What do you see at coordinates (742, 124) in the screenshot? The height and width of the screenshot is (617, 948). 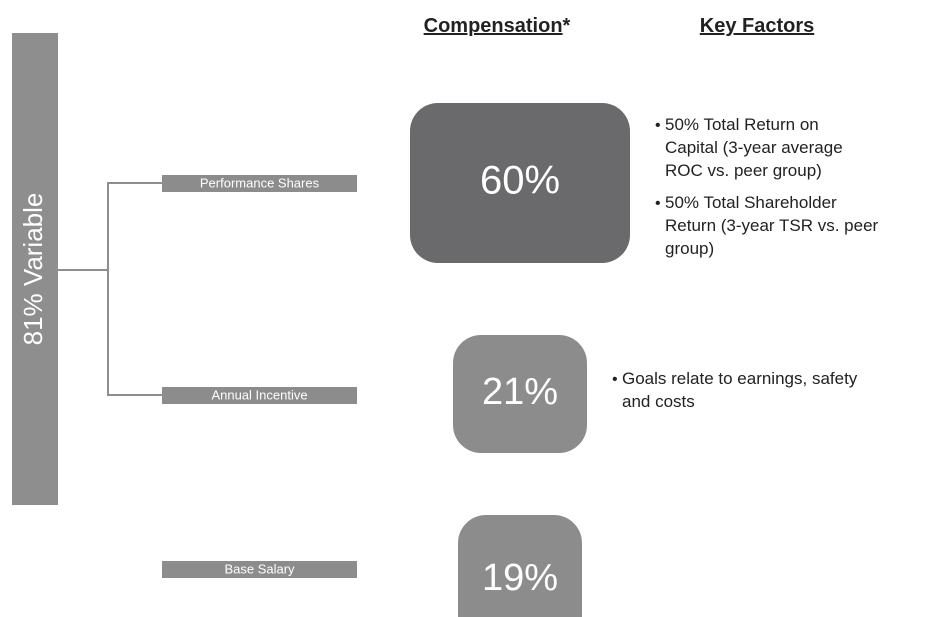 I see `factor-line: 50% Total Return on` at bounding box center [742, 124].